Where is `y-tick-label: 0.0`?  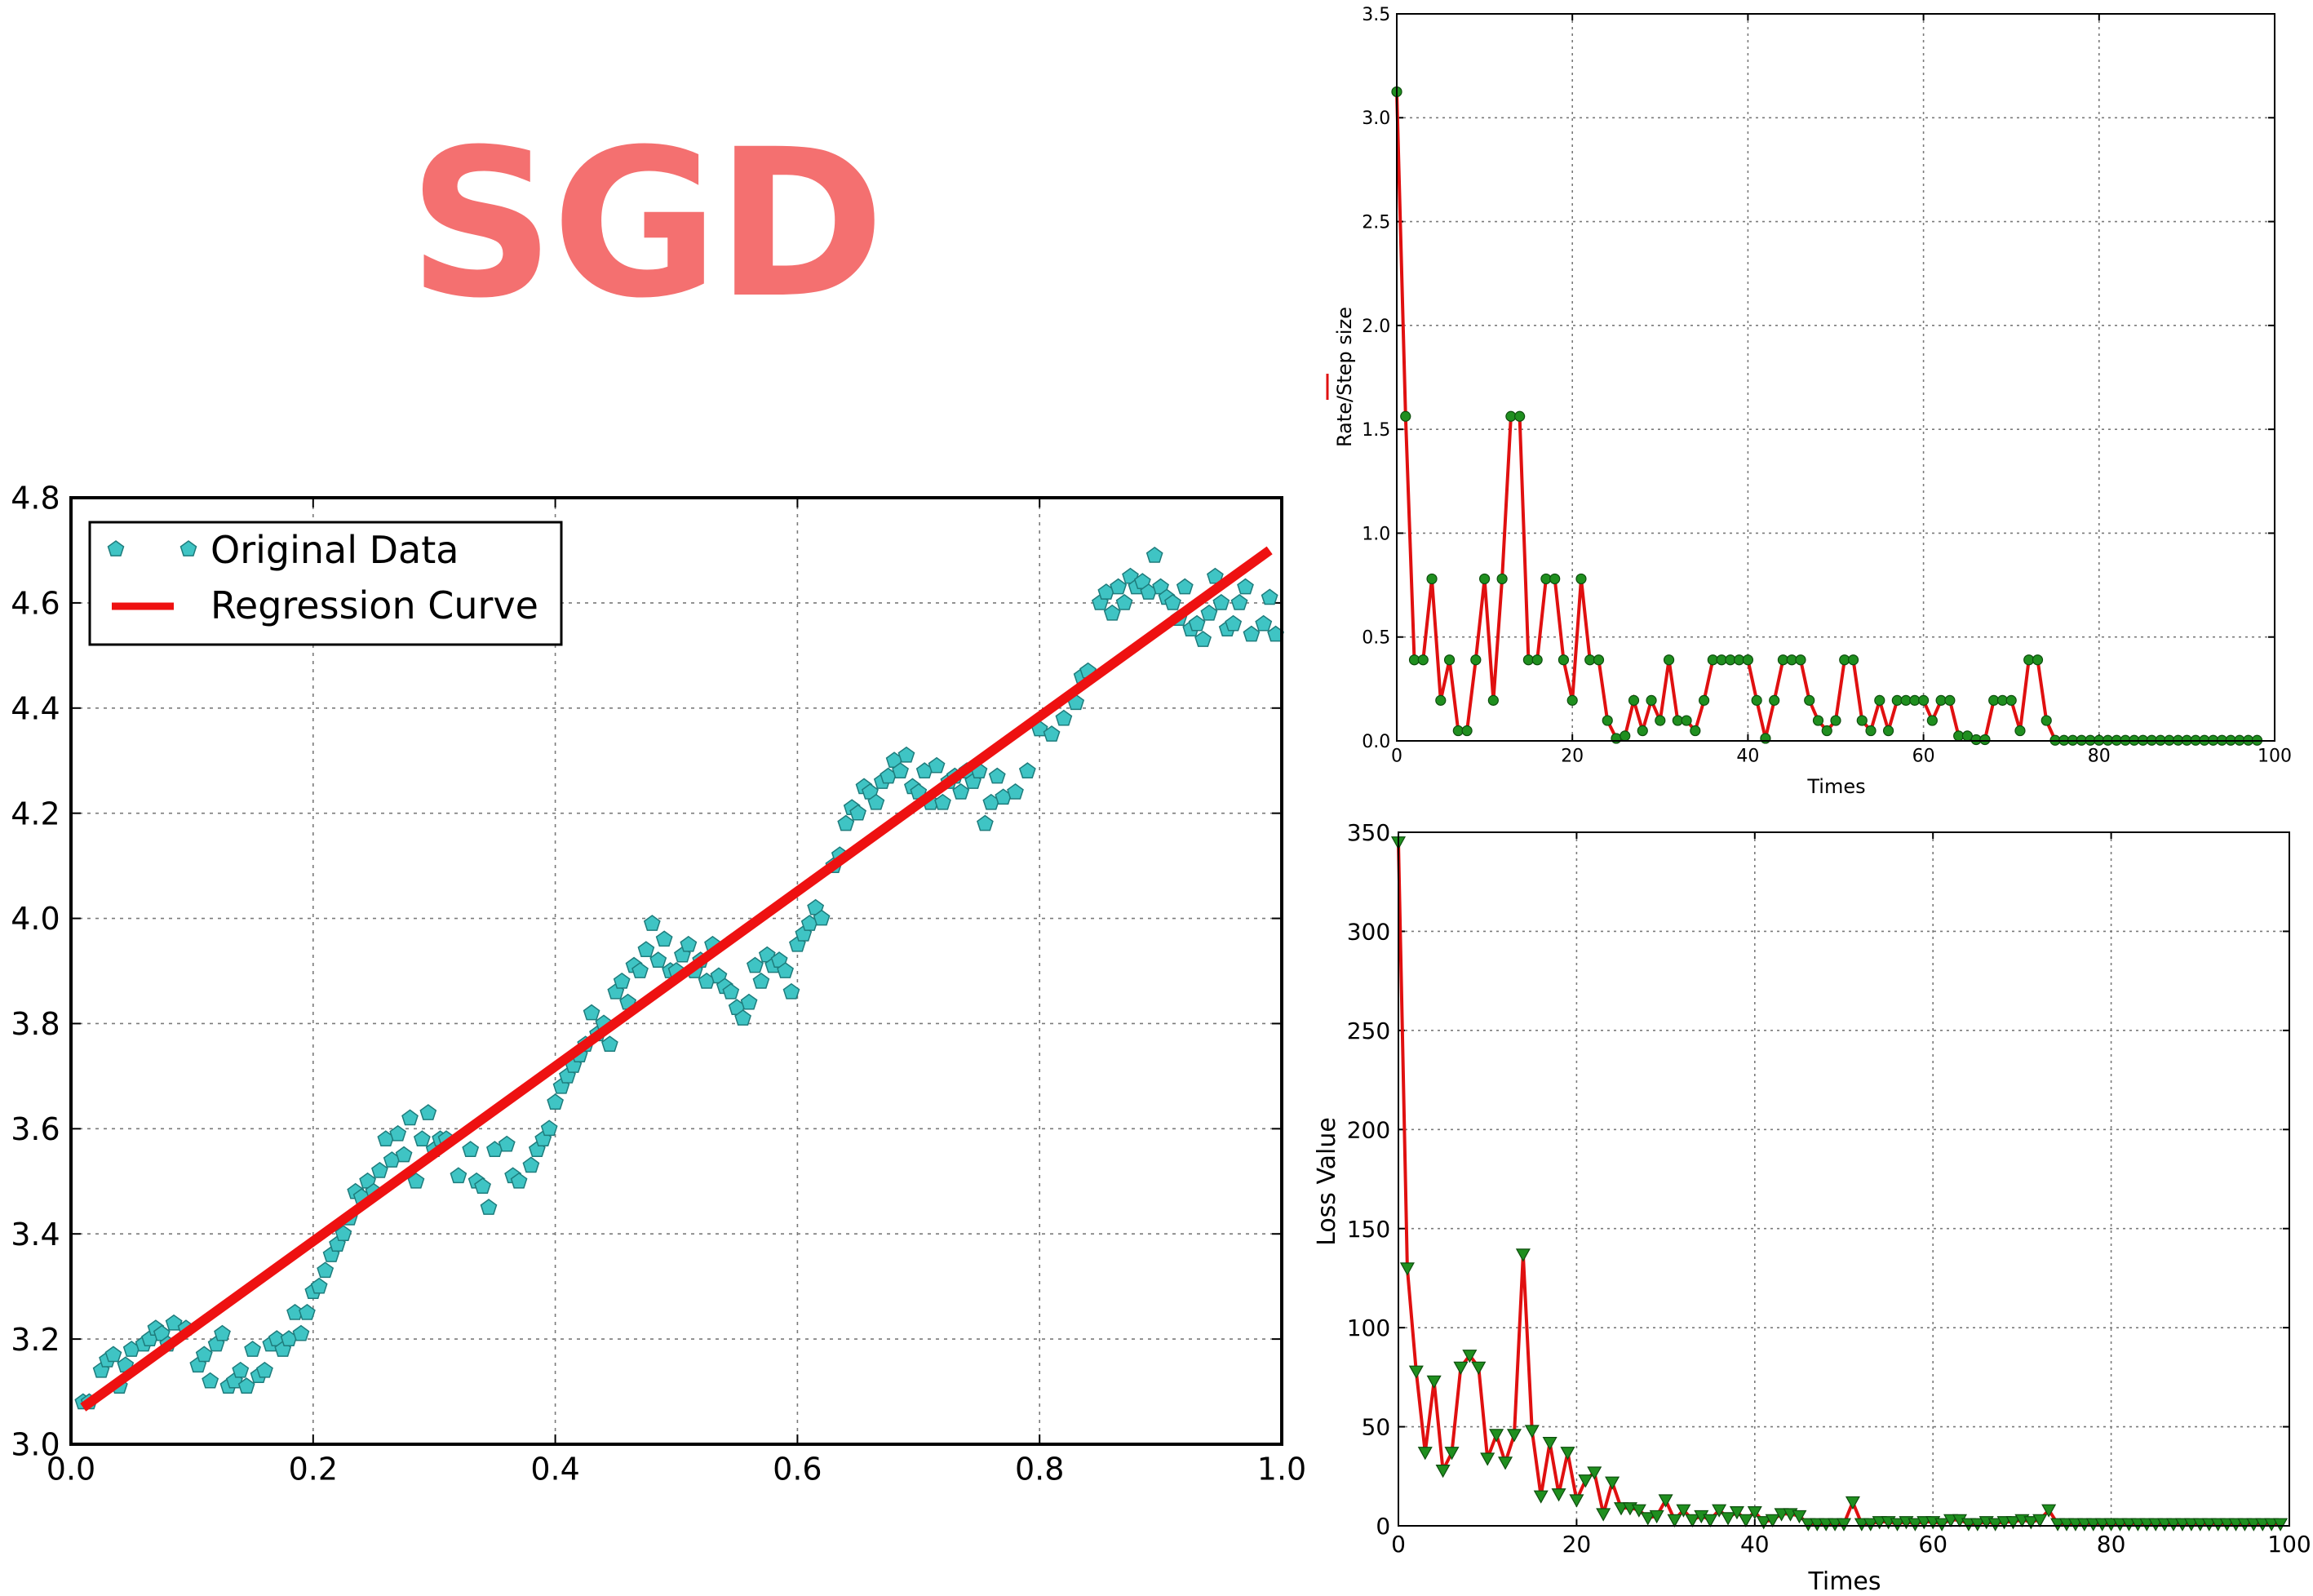 y-tick-label: 0.0 is located at coordinates (1376, 742).